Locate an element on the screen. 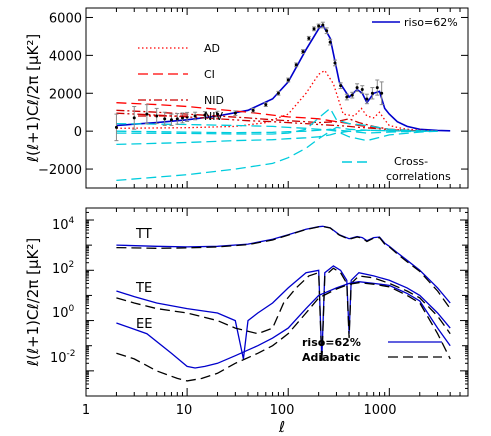 This screenshot has width=491, height=436. top-ytick-label: 2000 is located at coordinates (65, 94).